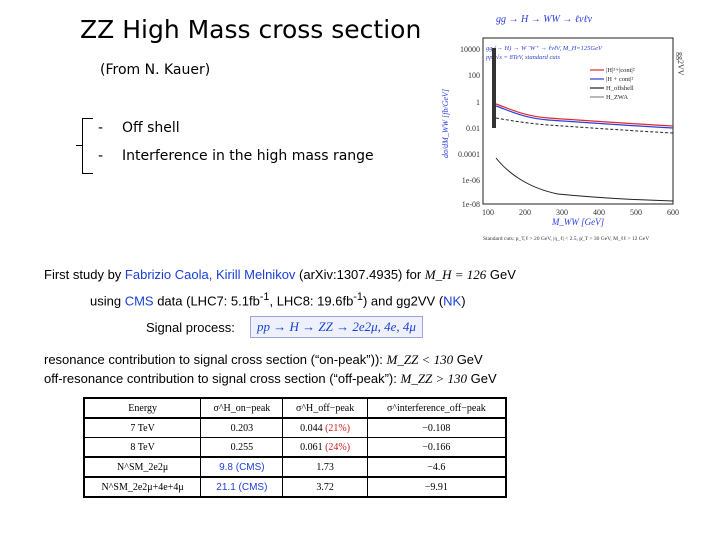  What do you see at coordinates (584, 179) in the screenshot?
I see `curve-zwa` at bounding box center [584, 179].